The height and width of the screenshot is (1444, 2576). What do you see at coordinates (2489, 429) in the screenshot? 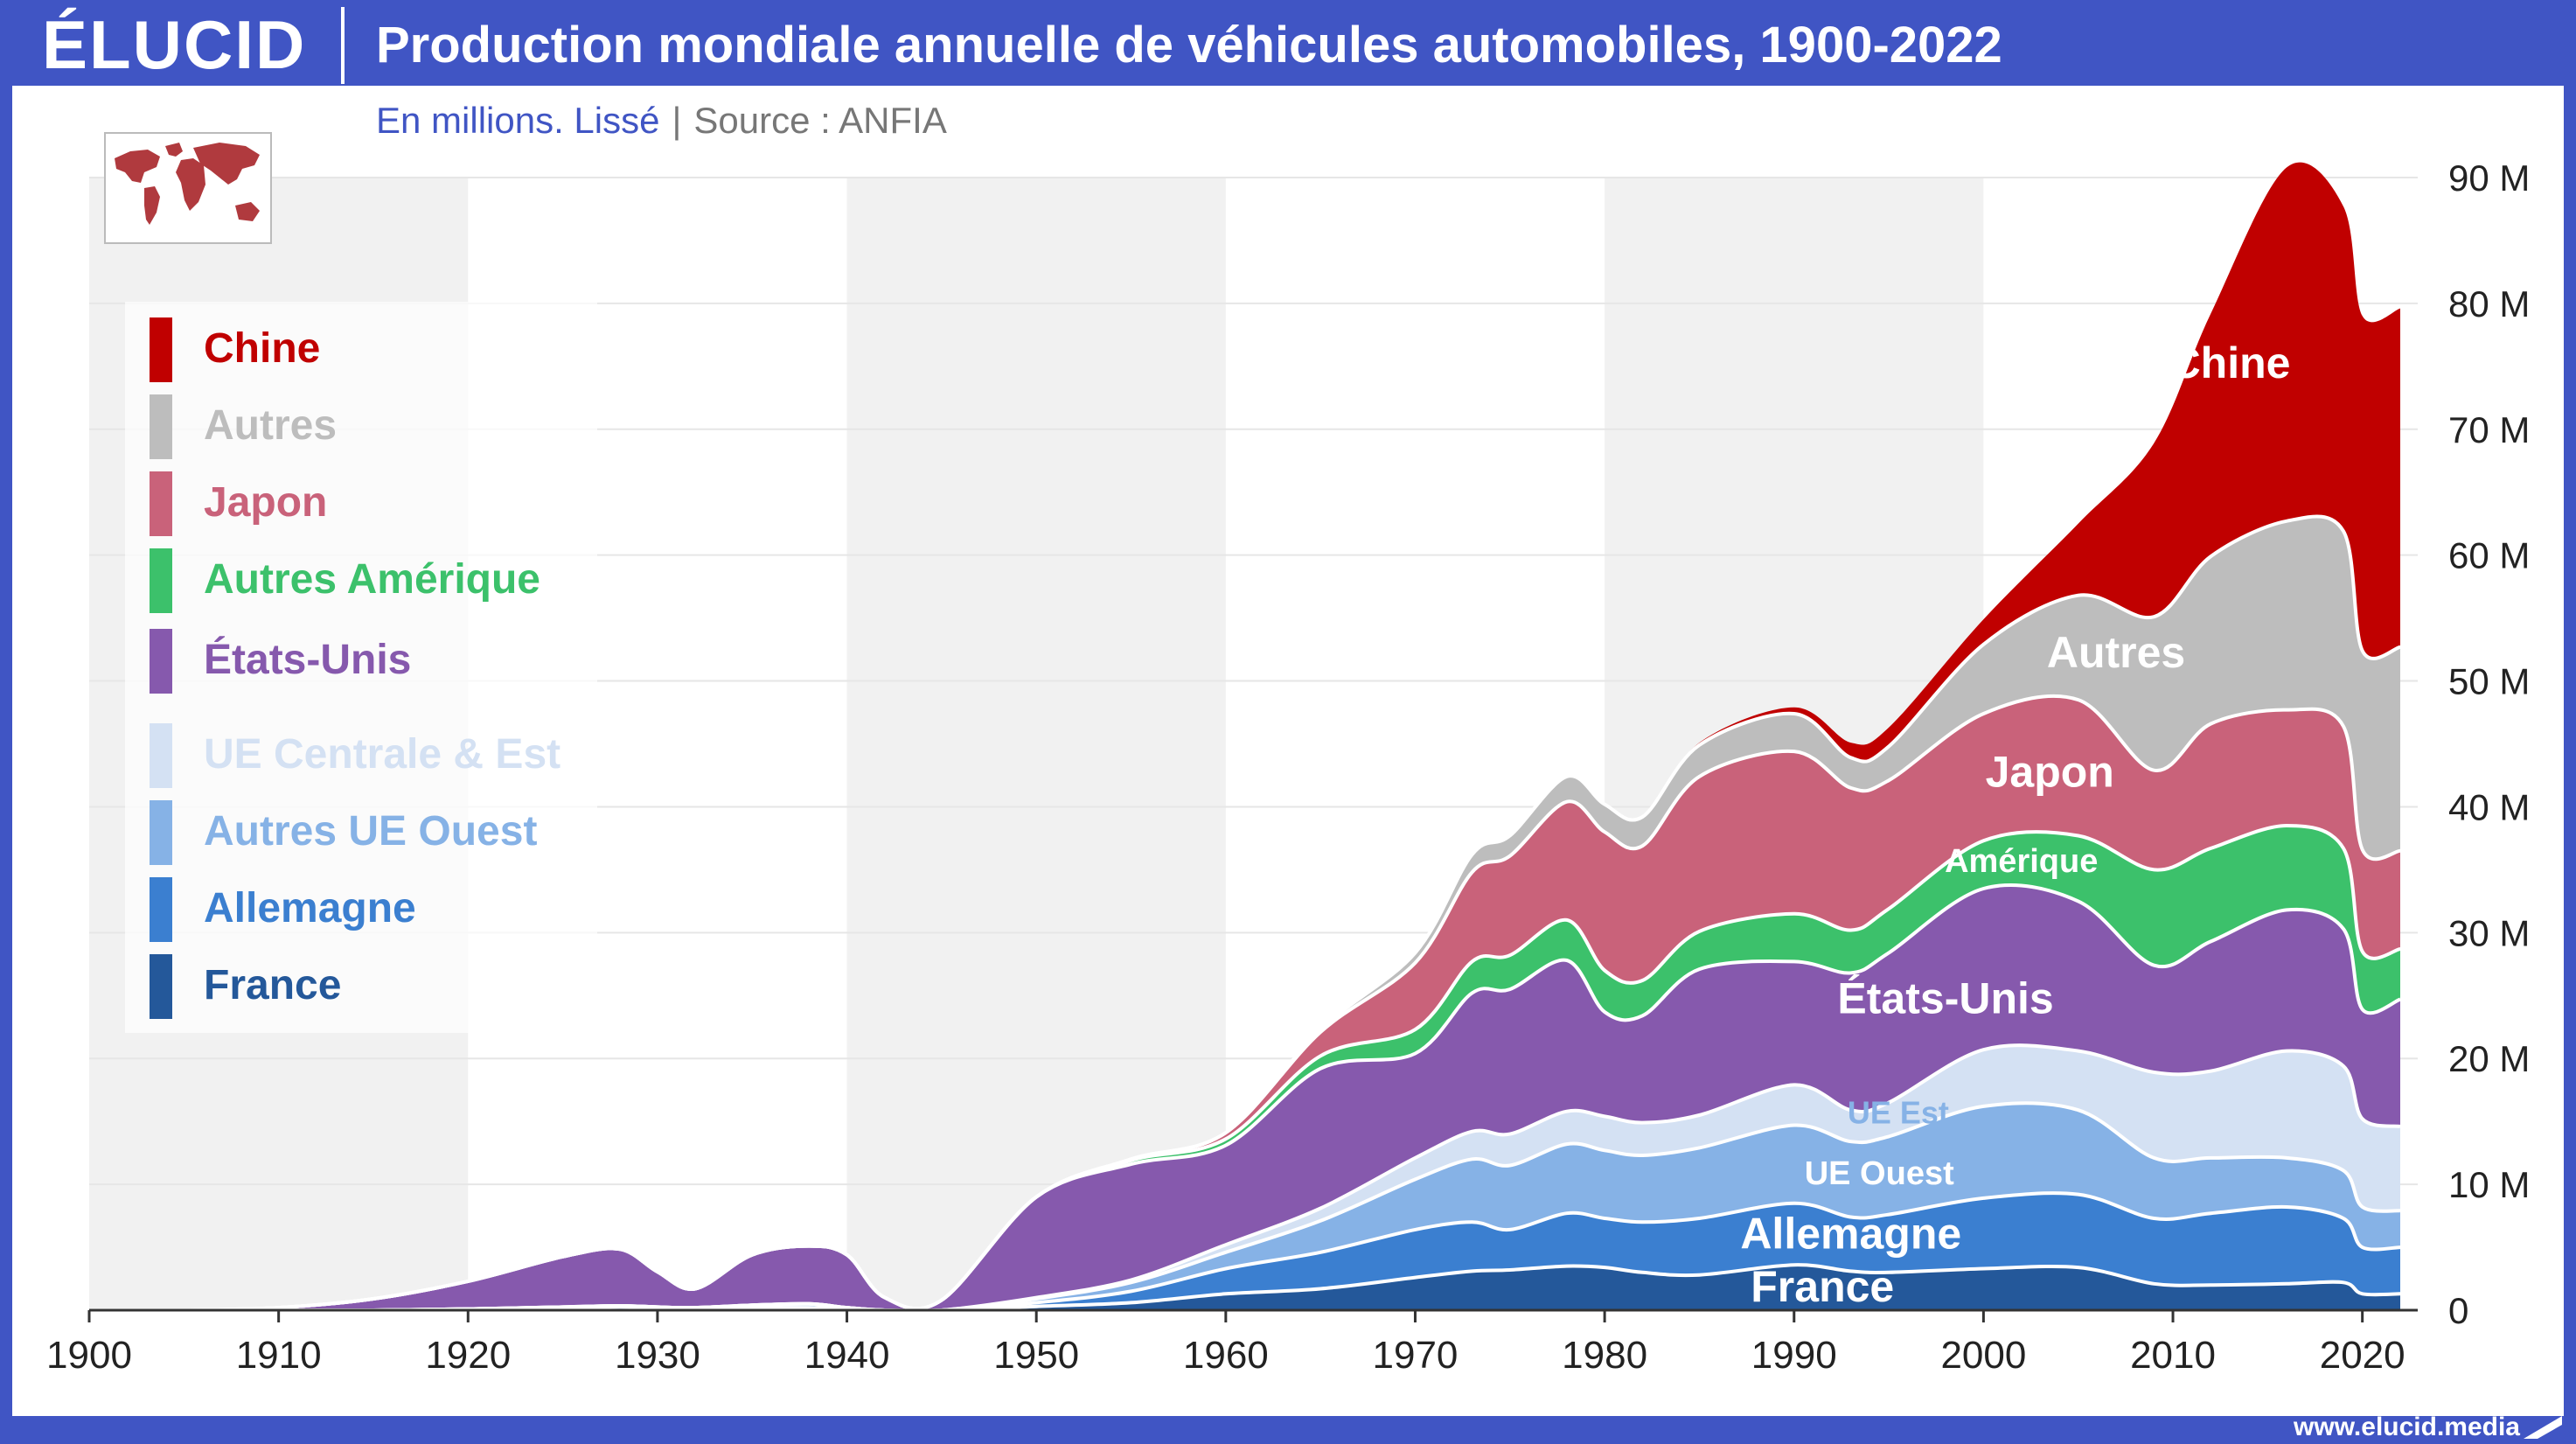
I see `y-tick-label: 70 M` at bounding box center [2489, 429].